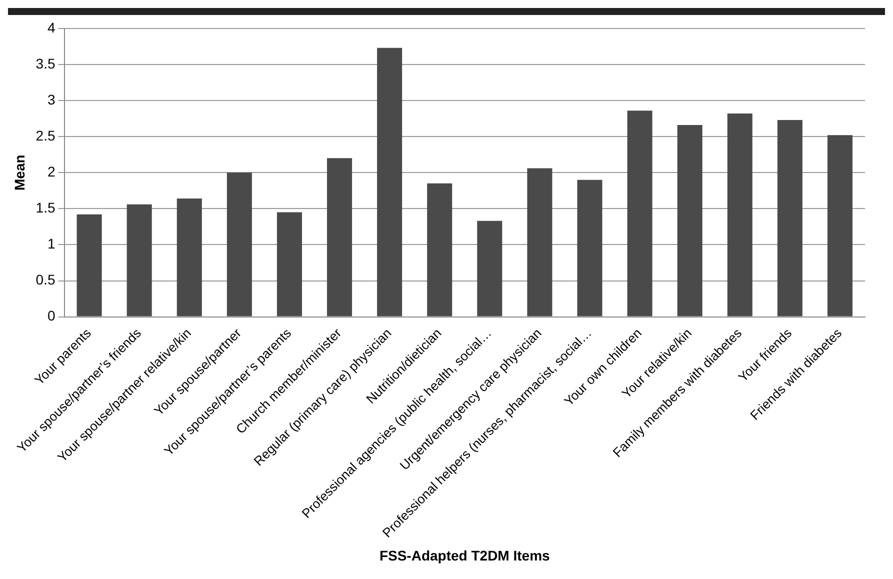 The width and height of the screenshot is (893, 579). I want to click on y-tick-label: 4, so click(51, 27).